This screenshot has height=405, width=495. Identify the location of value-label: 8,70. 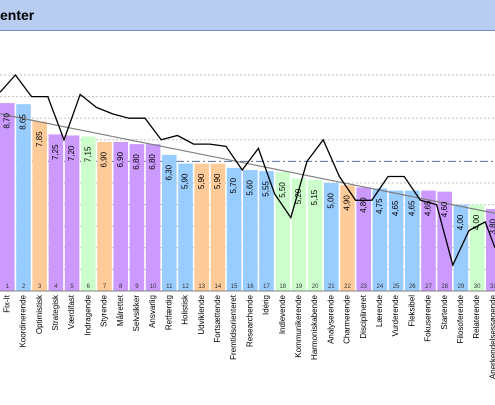
(6, 121).